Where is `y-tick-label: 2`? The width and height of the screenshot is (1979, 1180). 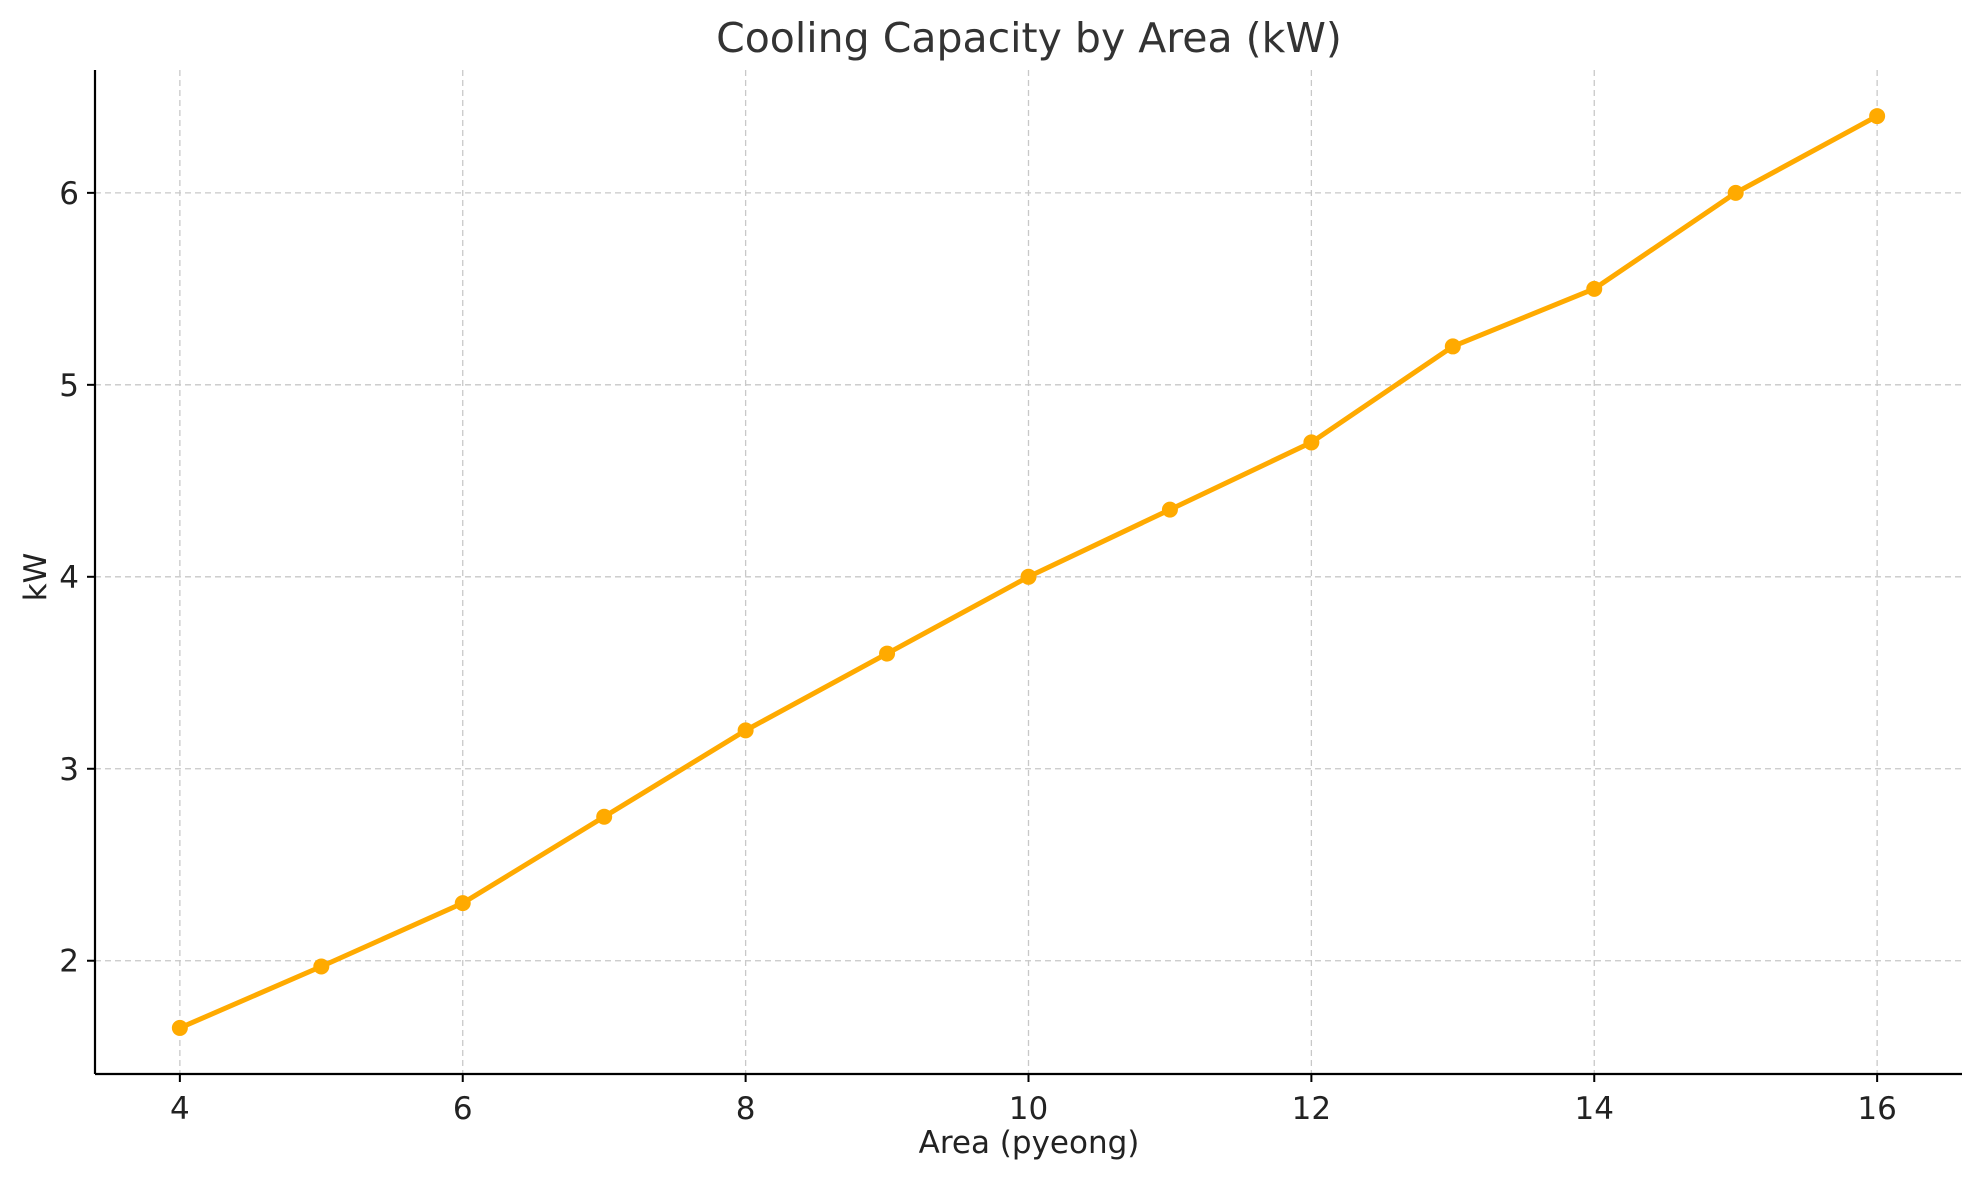
y-tick-label: 2 is located at coordinates (69, 962).